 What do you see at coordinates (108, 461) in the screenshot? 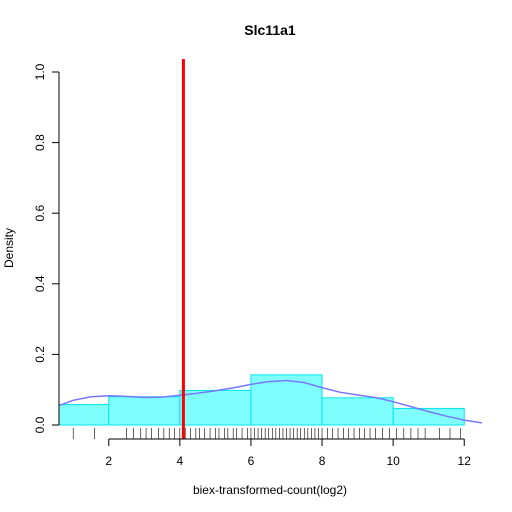
I see `x-tick-label: 2` at bounding box center [108, 461].